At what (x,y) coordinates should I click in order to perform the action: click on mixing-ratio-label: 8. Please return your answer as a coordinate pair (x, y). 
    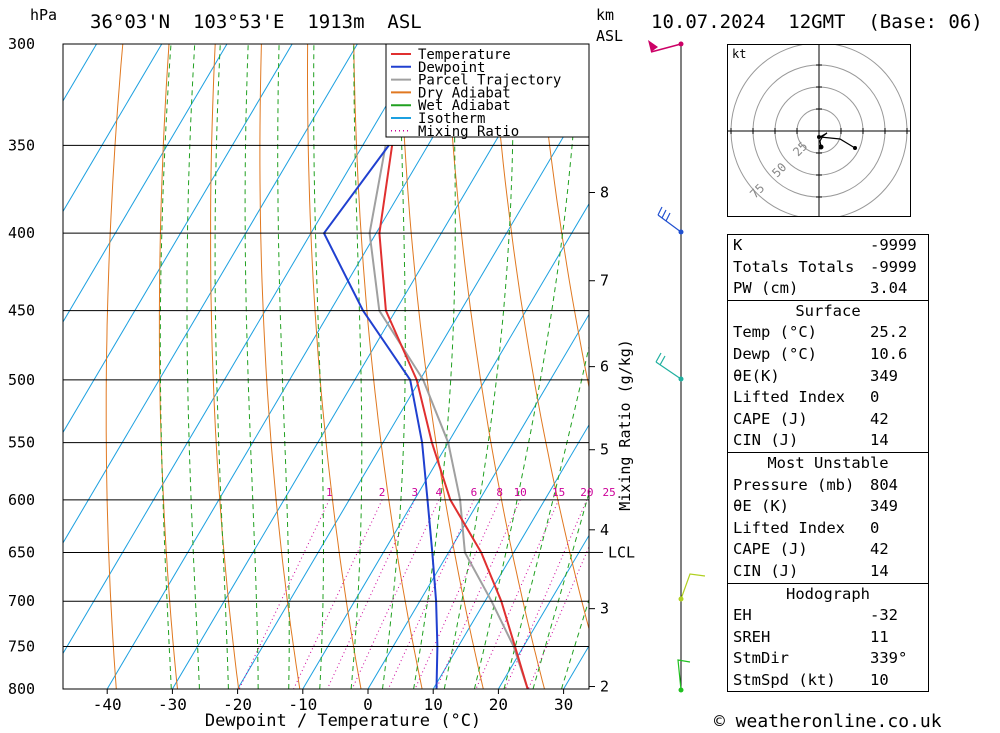
    Looking at the image, I should click on (499, 492).